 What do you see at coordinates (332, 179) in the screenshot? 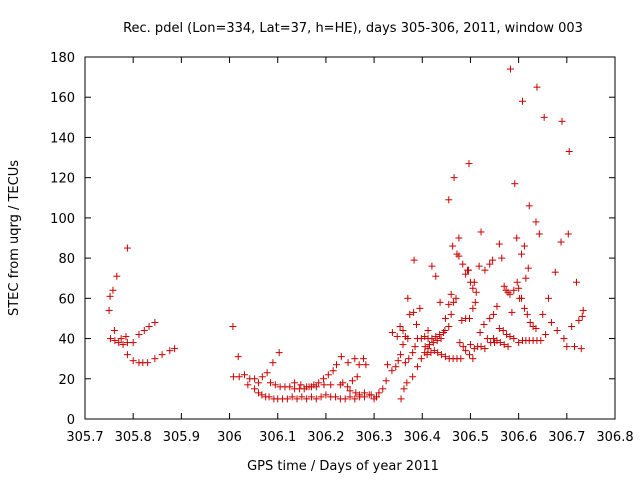
I see `y-tick: 120` at bounding box center [332, 179].